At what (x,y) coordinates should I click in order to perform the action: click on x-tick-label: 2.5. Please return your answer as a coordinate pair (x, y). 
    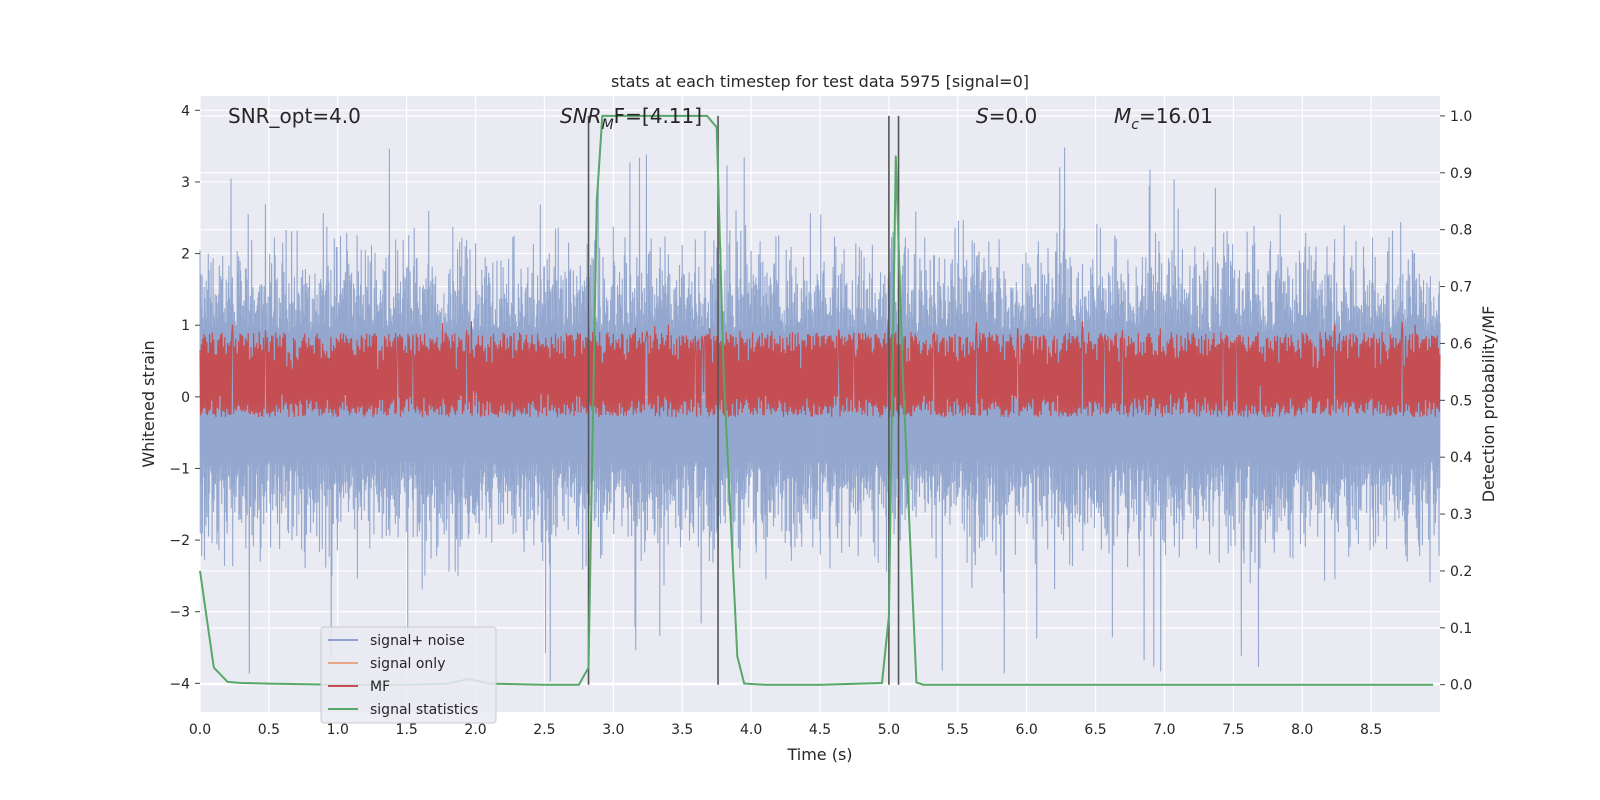
    Looking at the image, I should click on (544, 730).